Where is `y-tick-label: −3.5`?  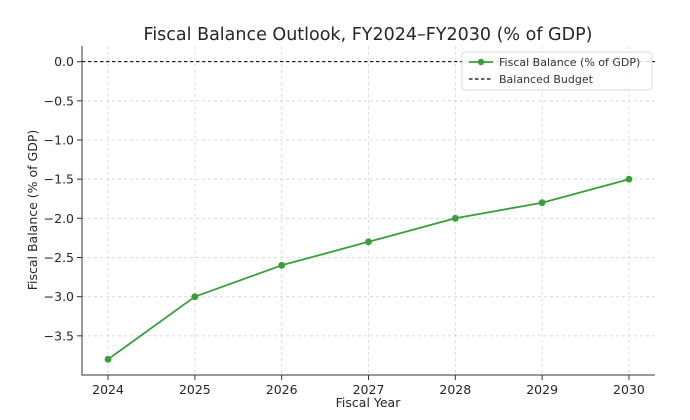 y-tick-label: −3.5 is located at coordinates (59, 335).